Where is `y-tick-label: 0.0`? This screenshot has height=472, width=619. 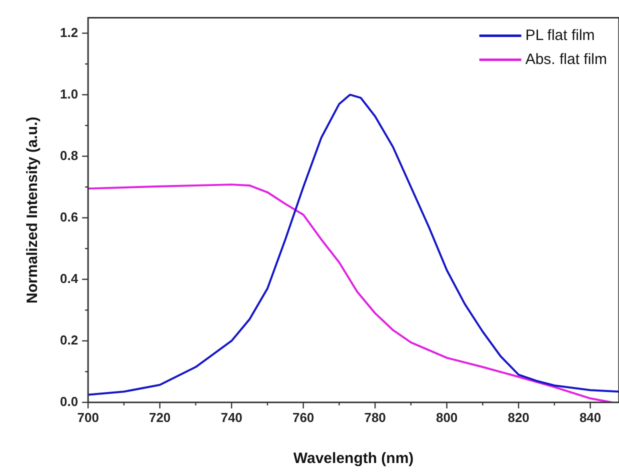
y-tick-label: 0.0 is located at coordinates (69, 401).